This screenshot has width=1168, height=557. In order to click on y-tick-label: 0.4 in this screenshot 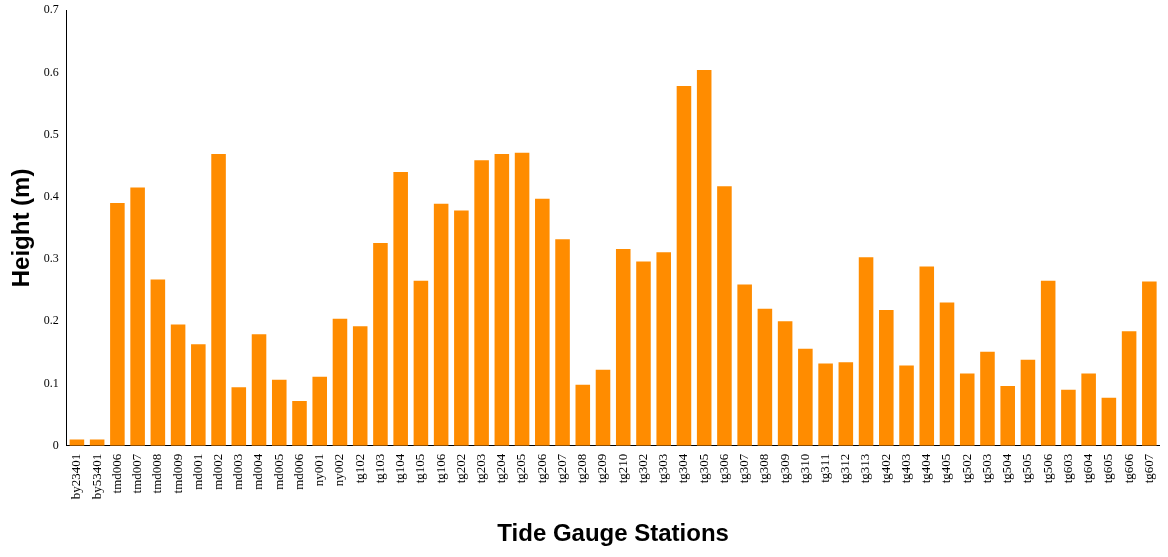, I will do `click(51, 196)`.